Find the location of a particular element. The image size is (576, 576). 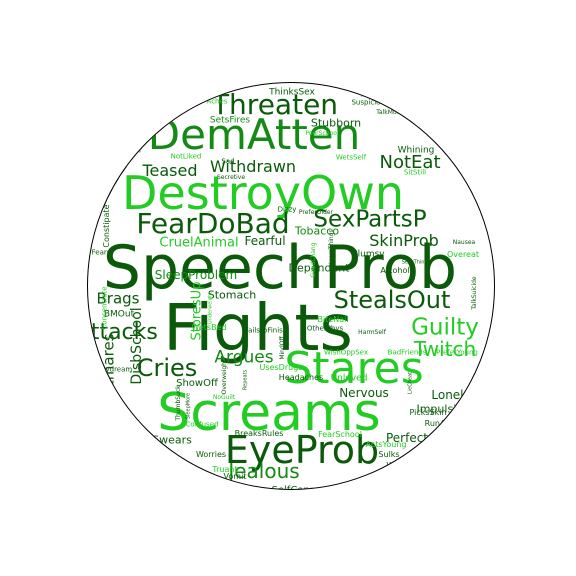

cloud-word: HarmSelf is located at coordinates (372, 332).